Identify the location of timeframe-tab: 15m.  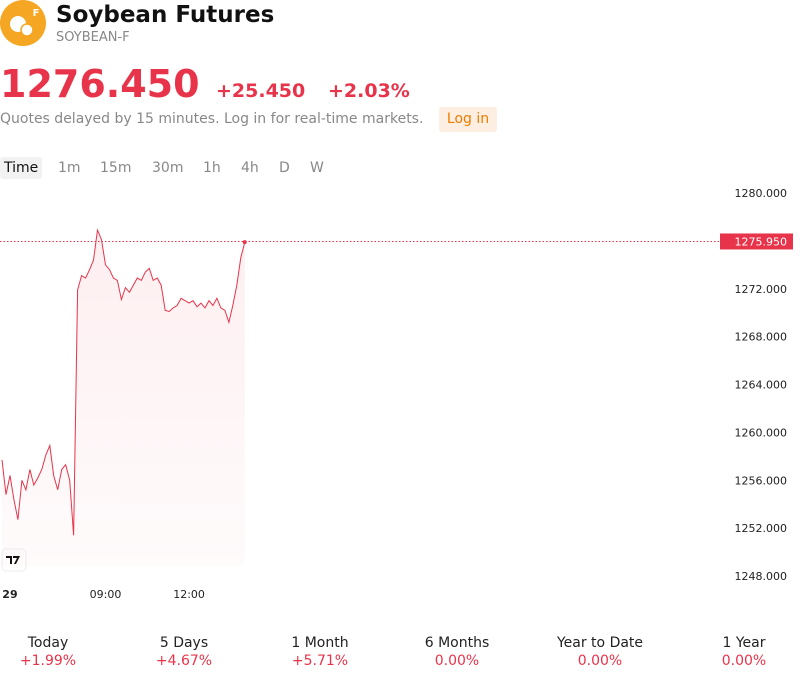
(116, 168).